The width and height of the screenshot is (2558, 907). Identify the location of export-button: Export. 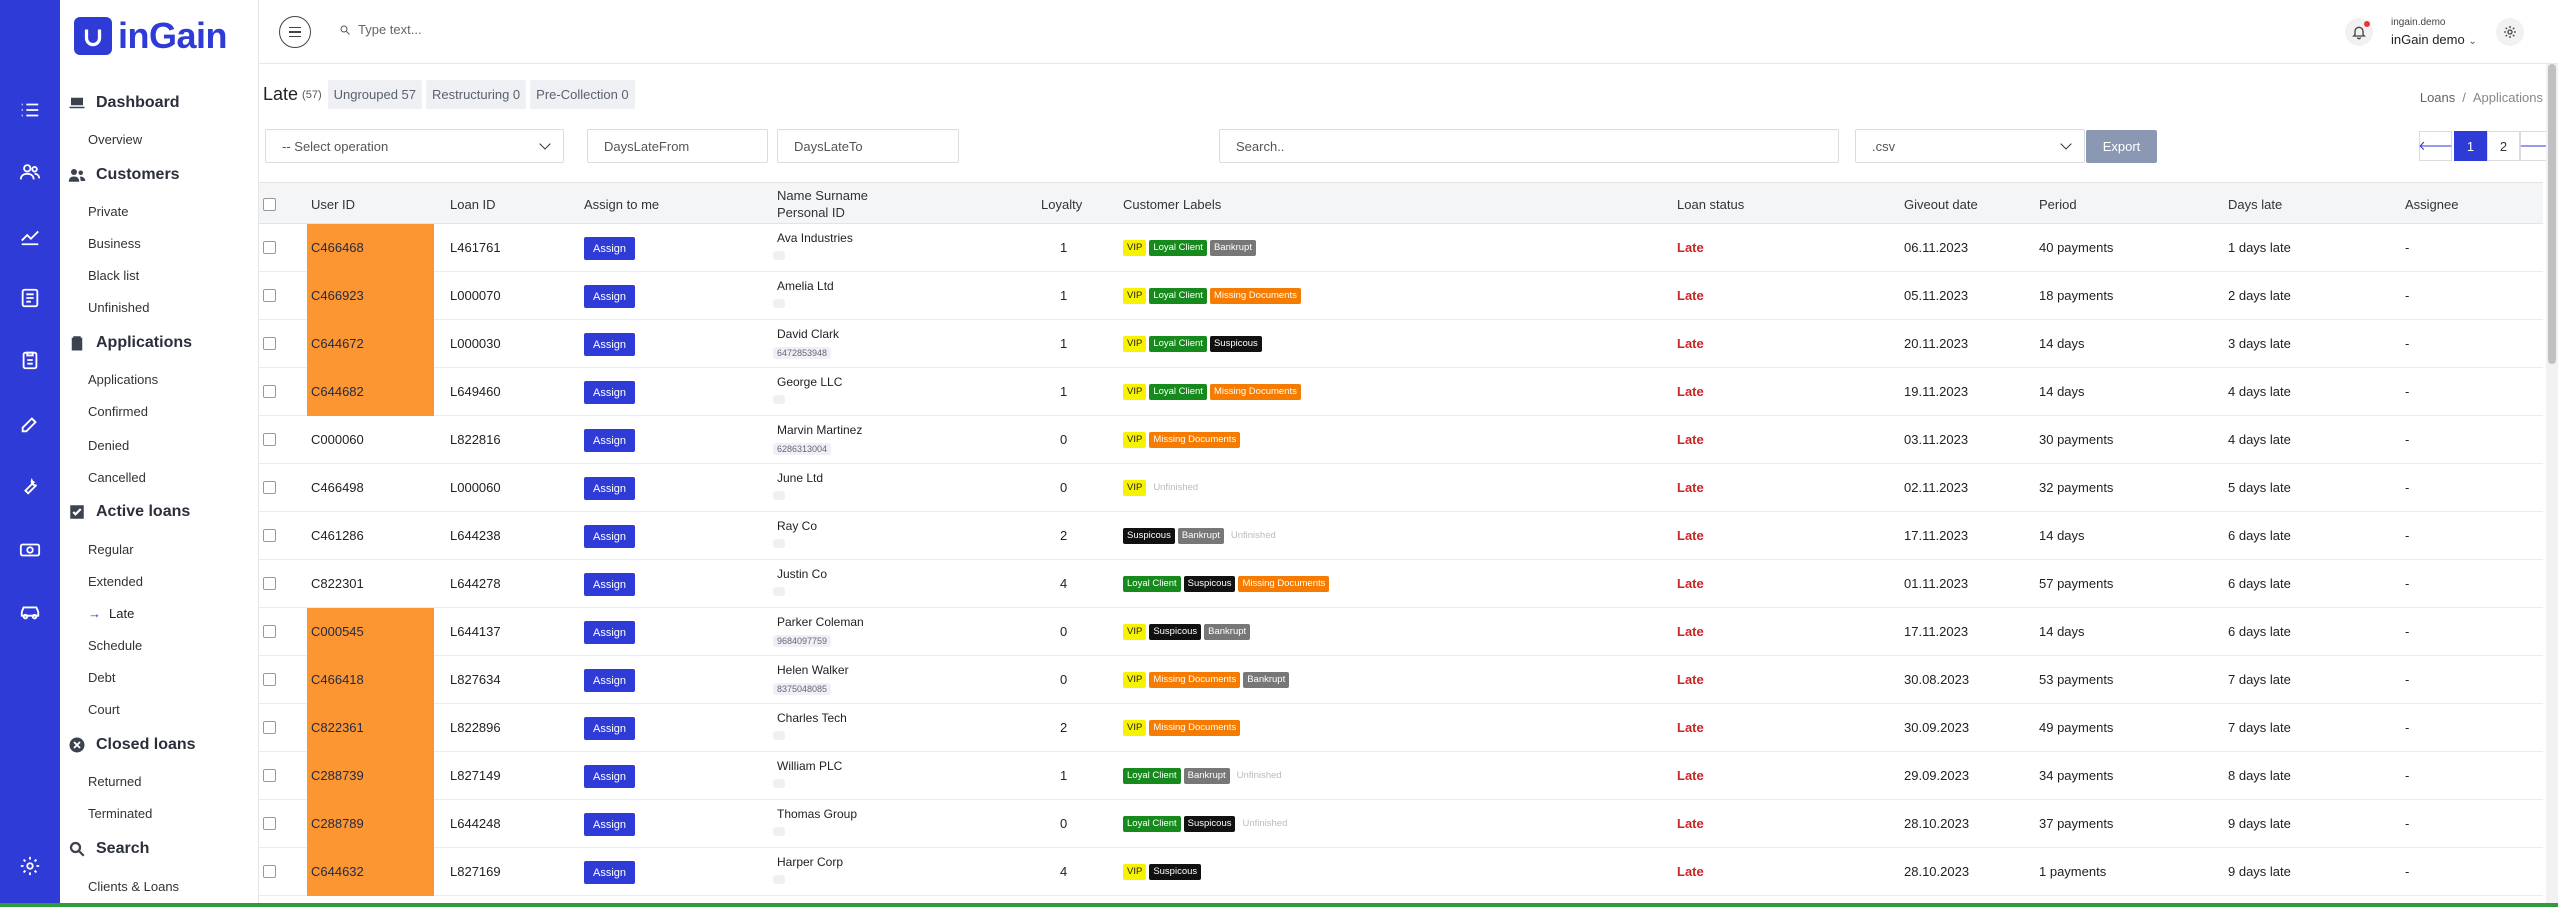
(2121, 146).